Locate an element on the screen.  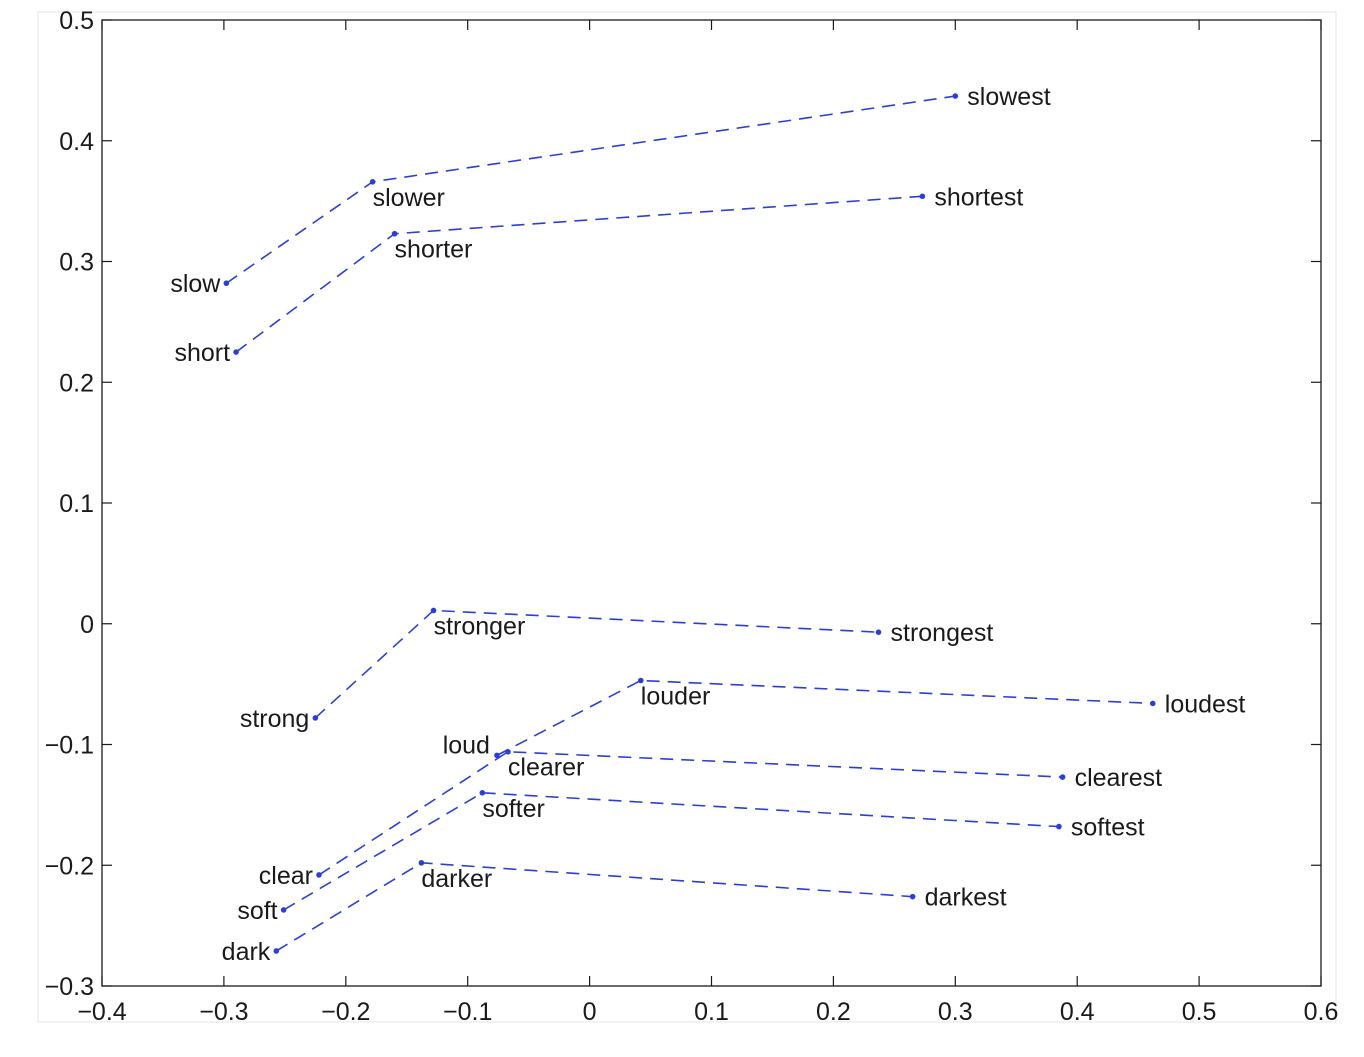
x-tick-label: 0.3 is located at coordinates (955, 1012).